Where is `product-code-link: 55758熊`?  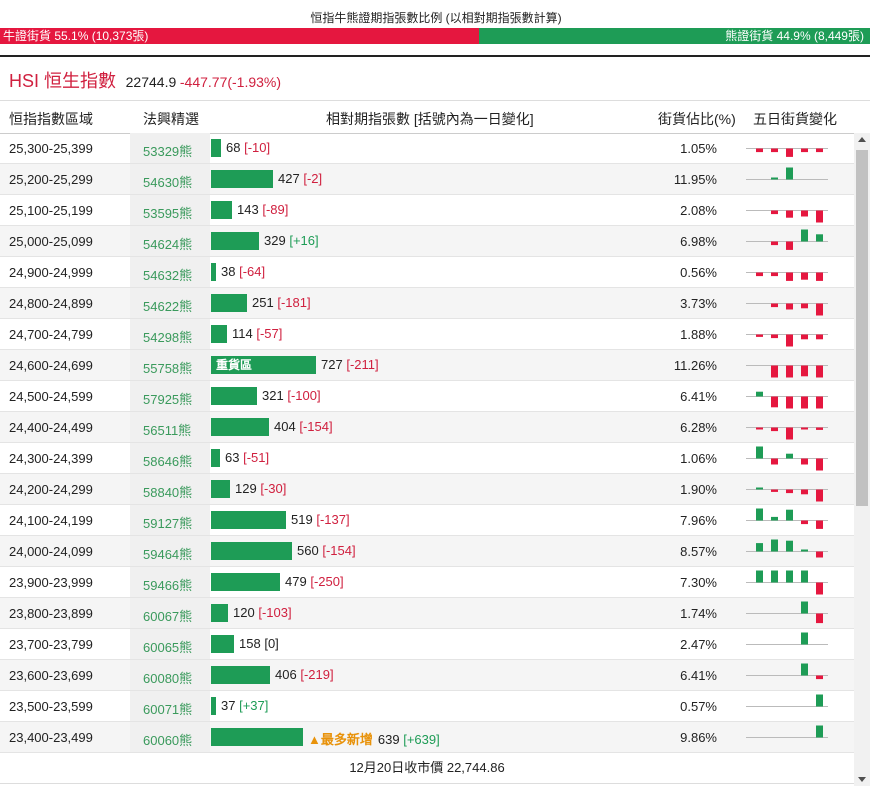 product-code-link: 55758熊 is located at coordinates (168, 368).